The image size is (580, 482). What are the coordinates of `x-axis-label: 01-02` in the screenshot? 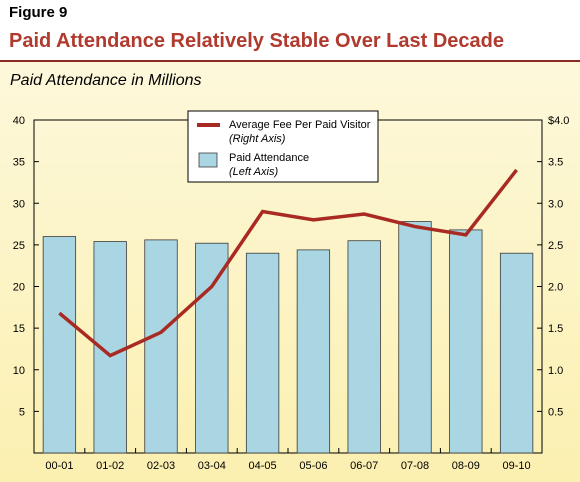 It's located at (110, 466).